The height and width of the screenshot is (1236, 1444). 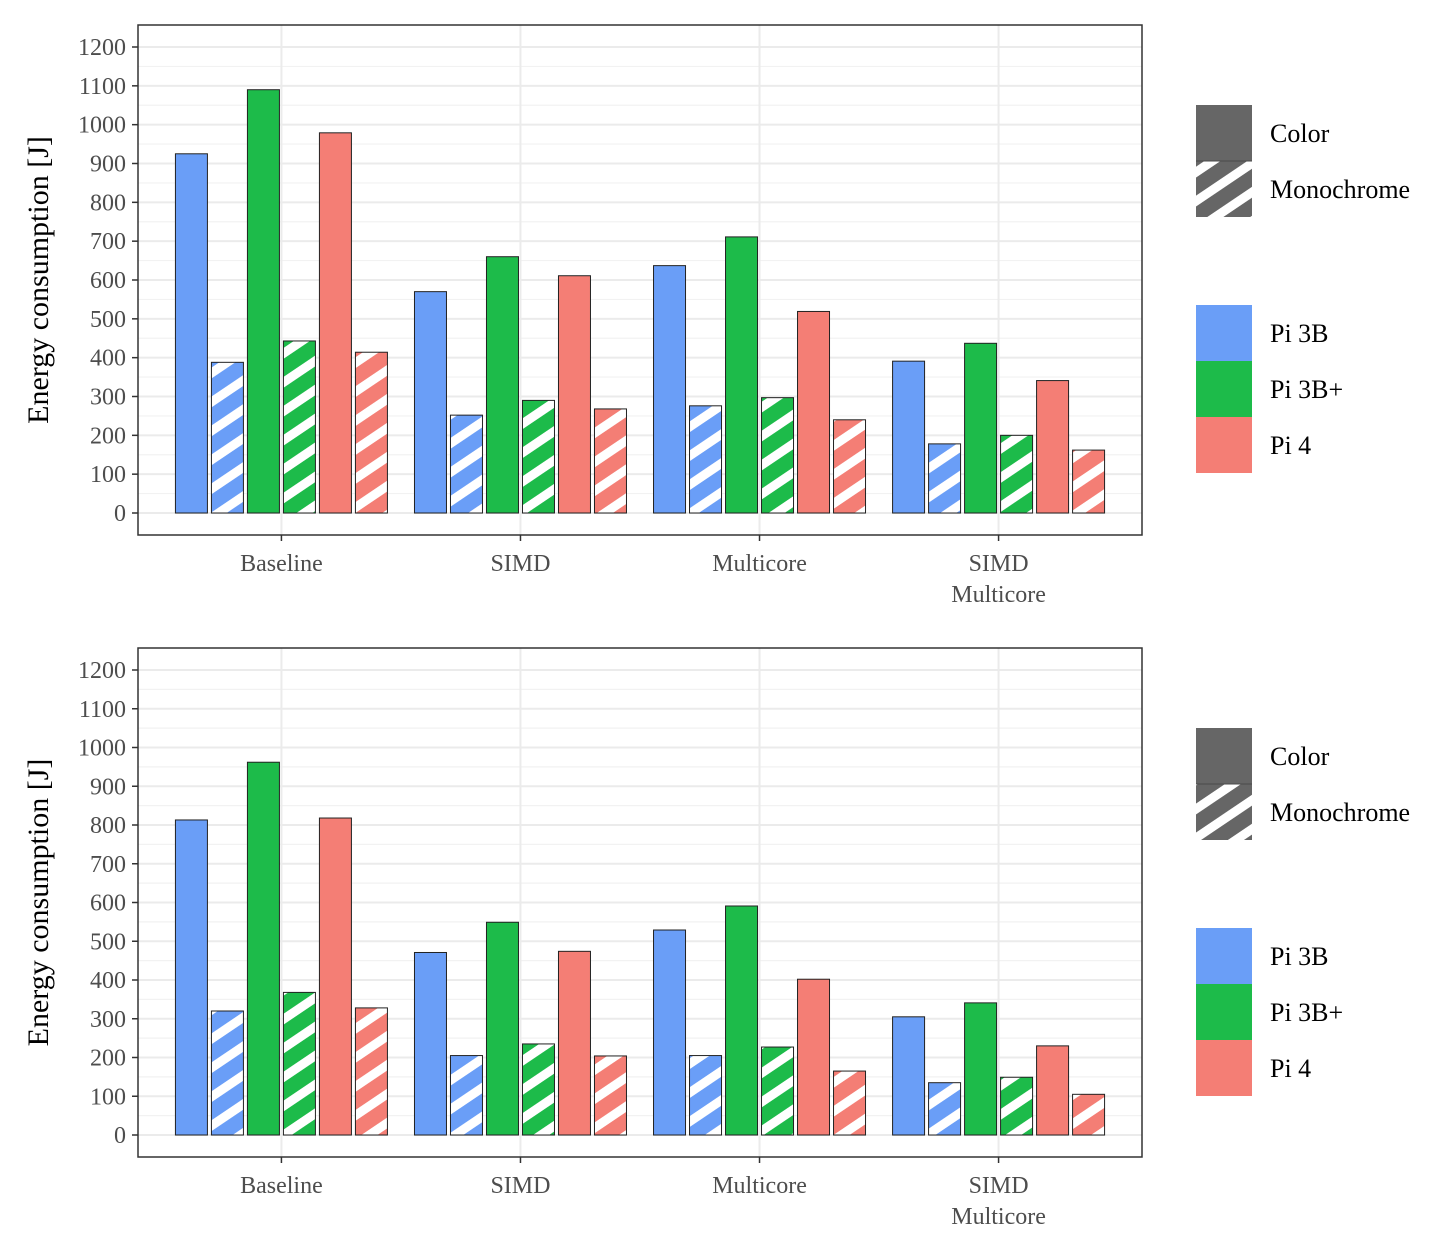 I want to click on bar-pi-3b-monochrome-multicore, so click(x=706, y=459).